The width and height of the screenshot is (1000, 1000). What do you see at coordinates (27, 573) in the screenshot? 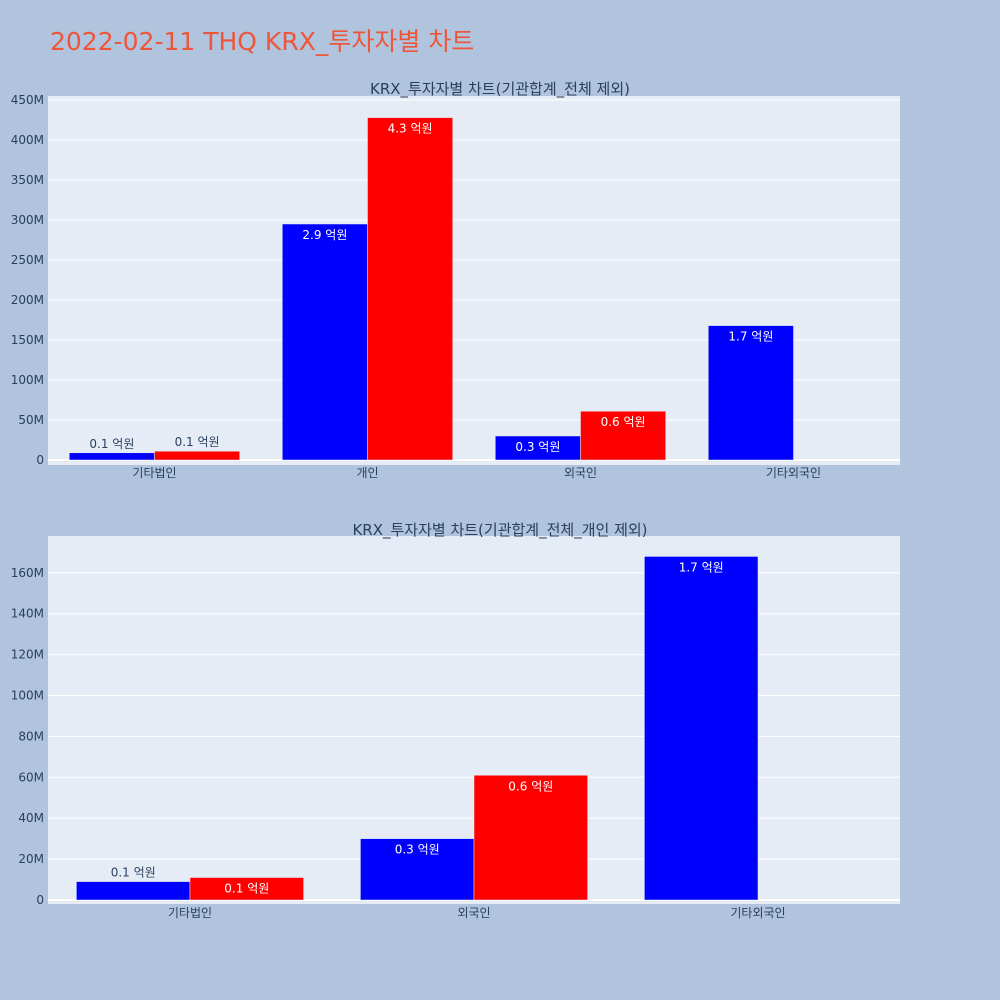
I see `y-tick-label: 160M` at bounding box center [27, 573].